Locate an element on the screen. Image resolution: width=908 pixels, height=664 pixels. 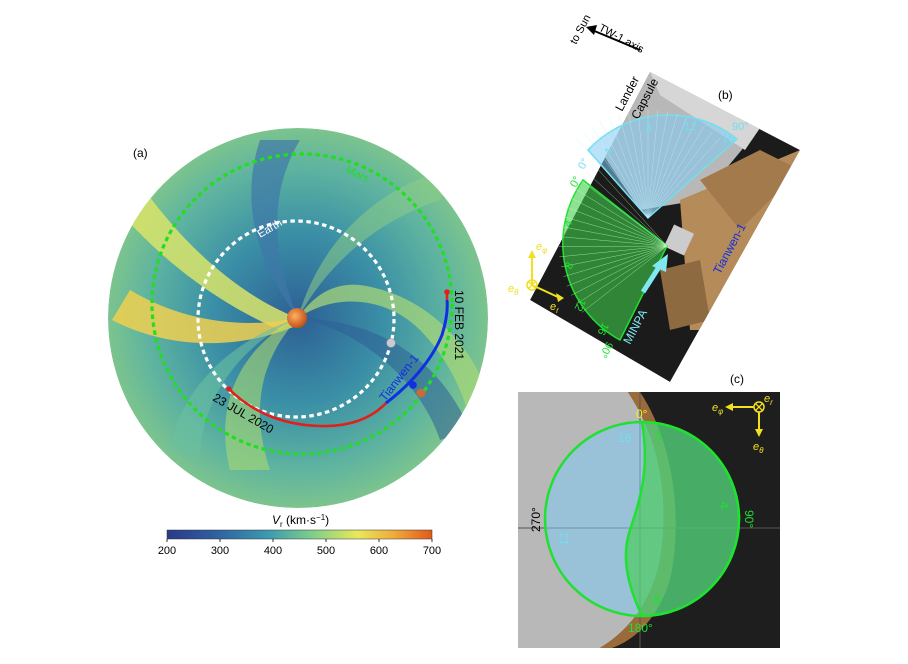
cyan-0-label: 0° is located at coordinates (584, 163).